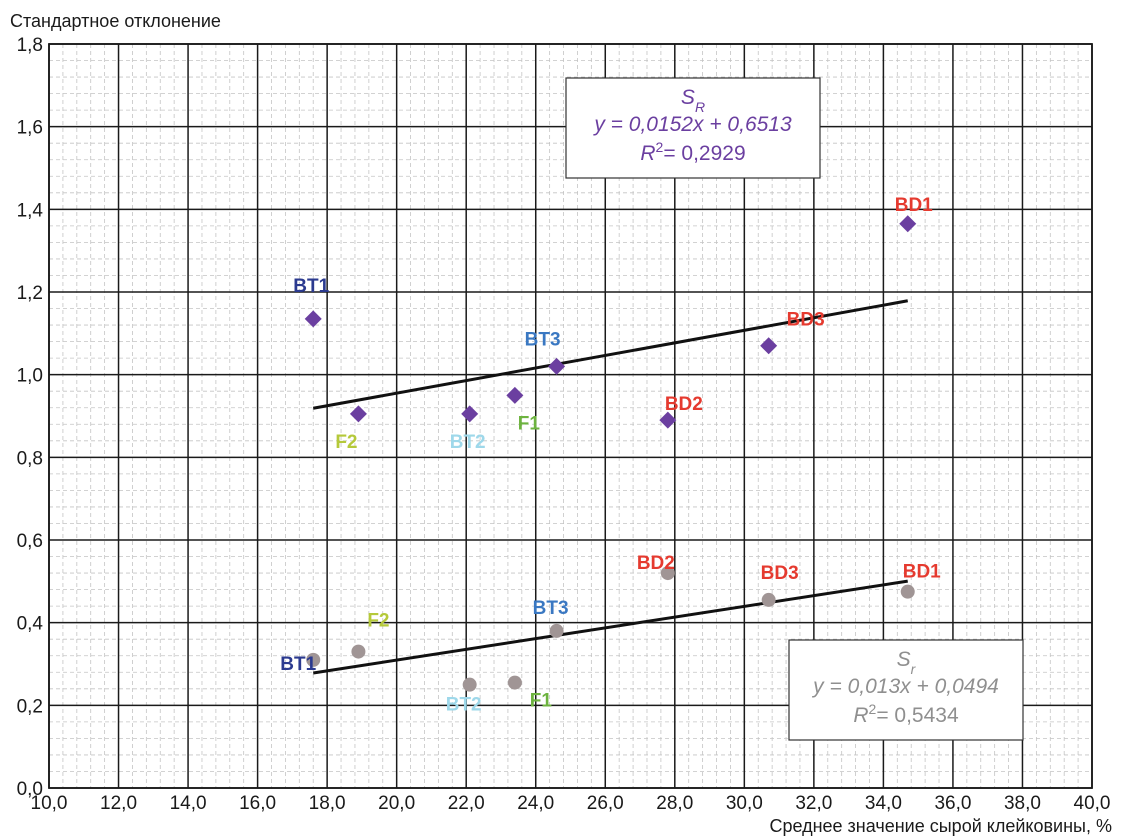  I want to click on sR-point-BD3, so click(769, 346).